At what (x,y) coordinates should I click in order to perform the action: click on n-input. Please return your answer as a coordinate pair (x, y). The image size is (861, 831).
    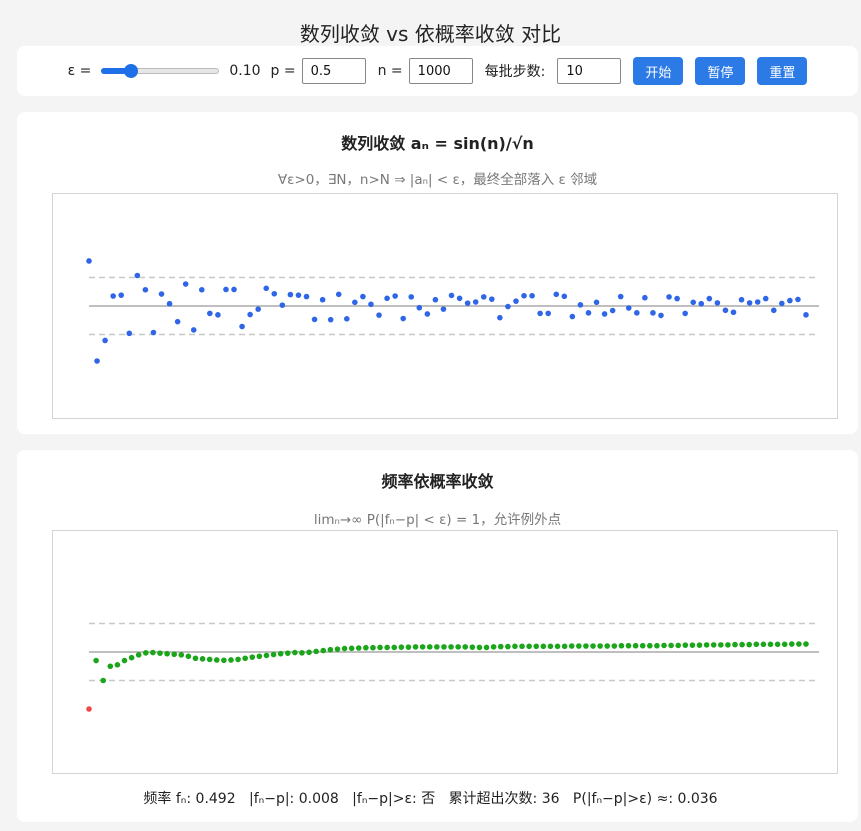
    Looking at the image, I should click on (440, 71).